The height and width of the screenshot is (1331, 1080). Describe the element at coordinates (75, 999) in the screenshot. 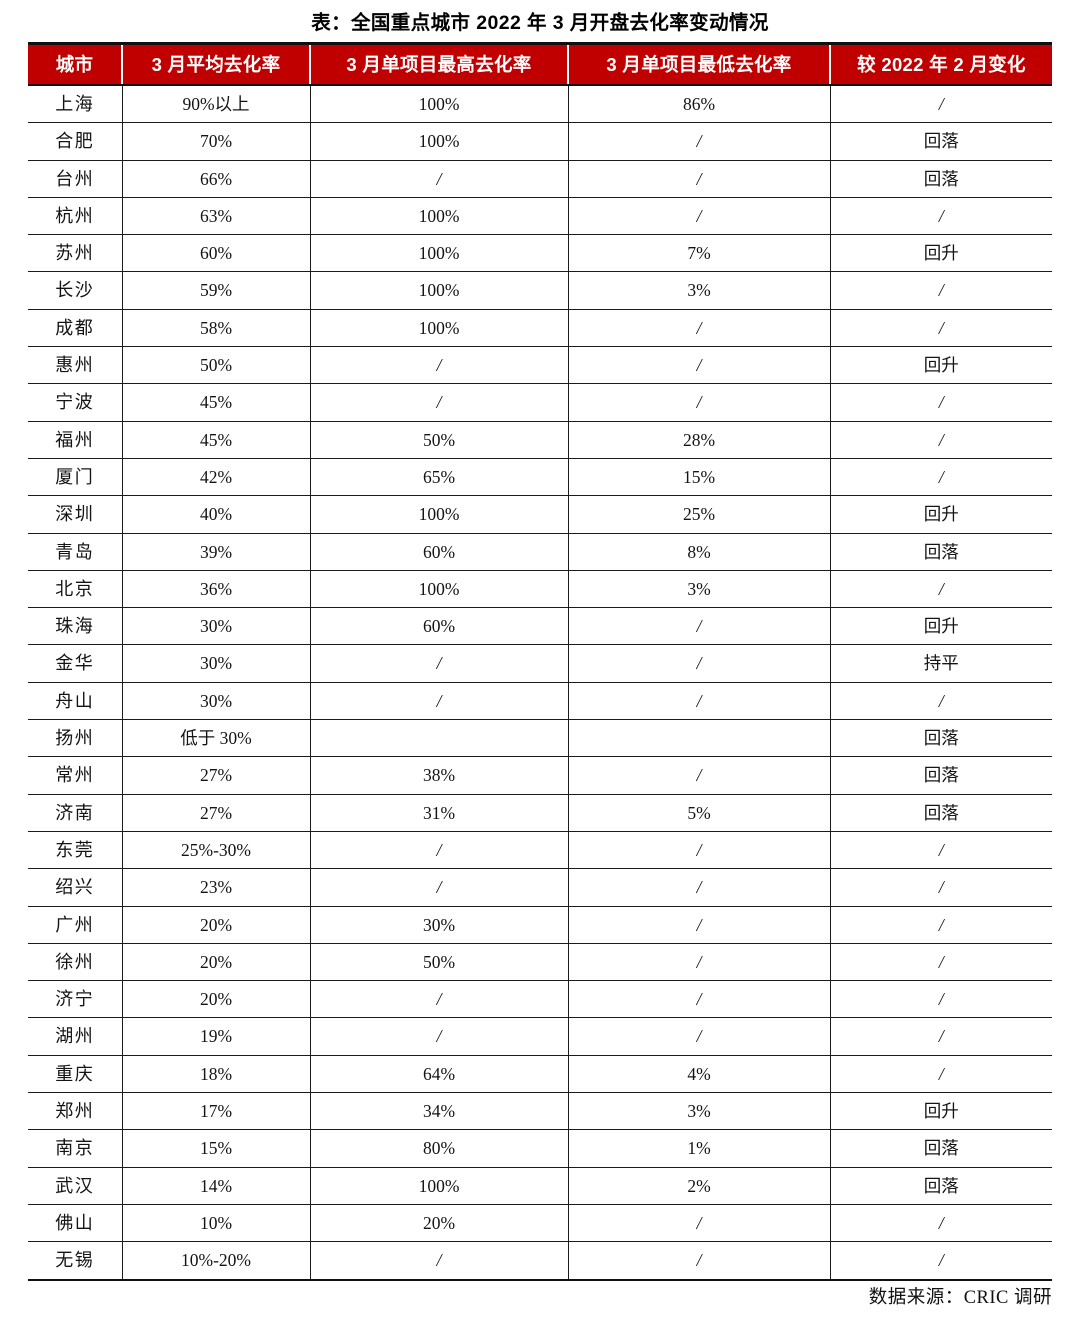

I see `cell-city: 济宁` at that location.